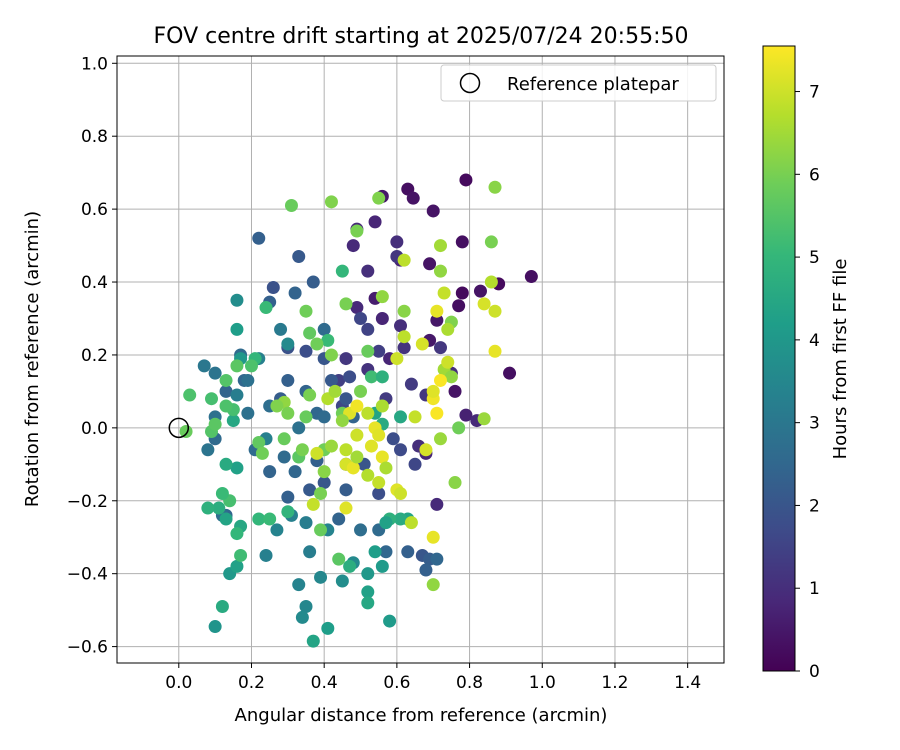 The image size is (900, 750). I want to click on x-axis-ticks: 0.0 0.2 0.4 0.6 0.8 1.0 1.2 1.4, so click(433, 678).